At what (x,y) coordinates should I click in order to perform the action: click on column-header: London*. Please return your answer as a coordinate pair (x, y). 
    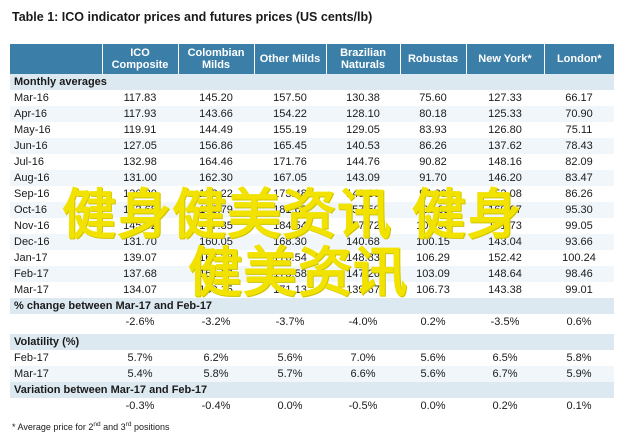
    Looking at the image, I should click on (578, 59).